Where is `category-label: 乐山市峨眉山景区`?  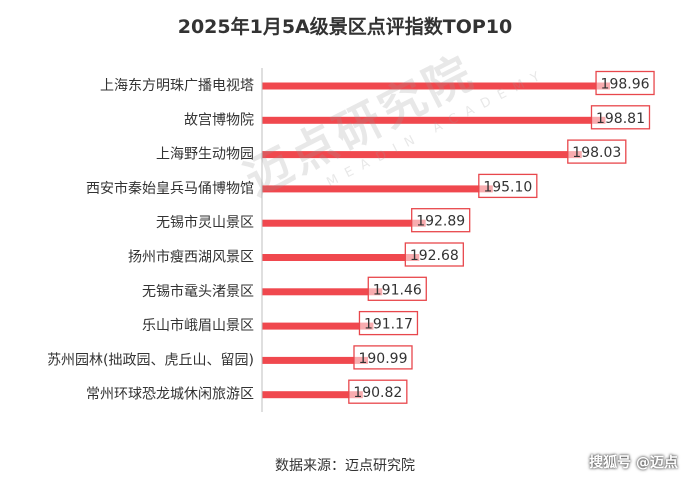
category-label: 乐山市峨眉山景区 is located at coordinates (198, 325).